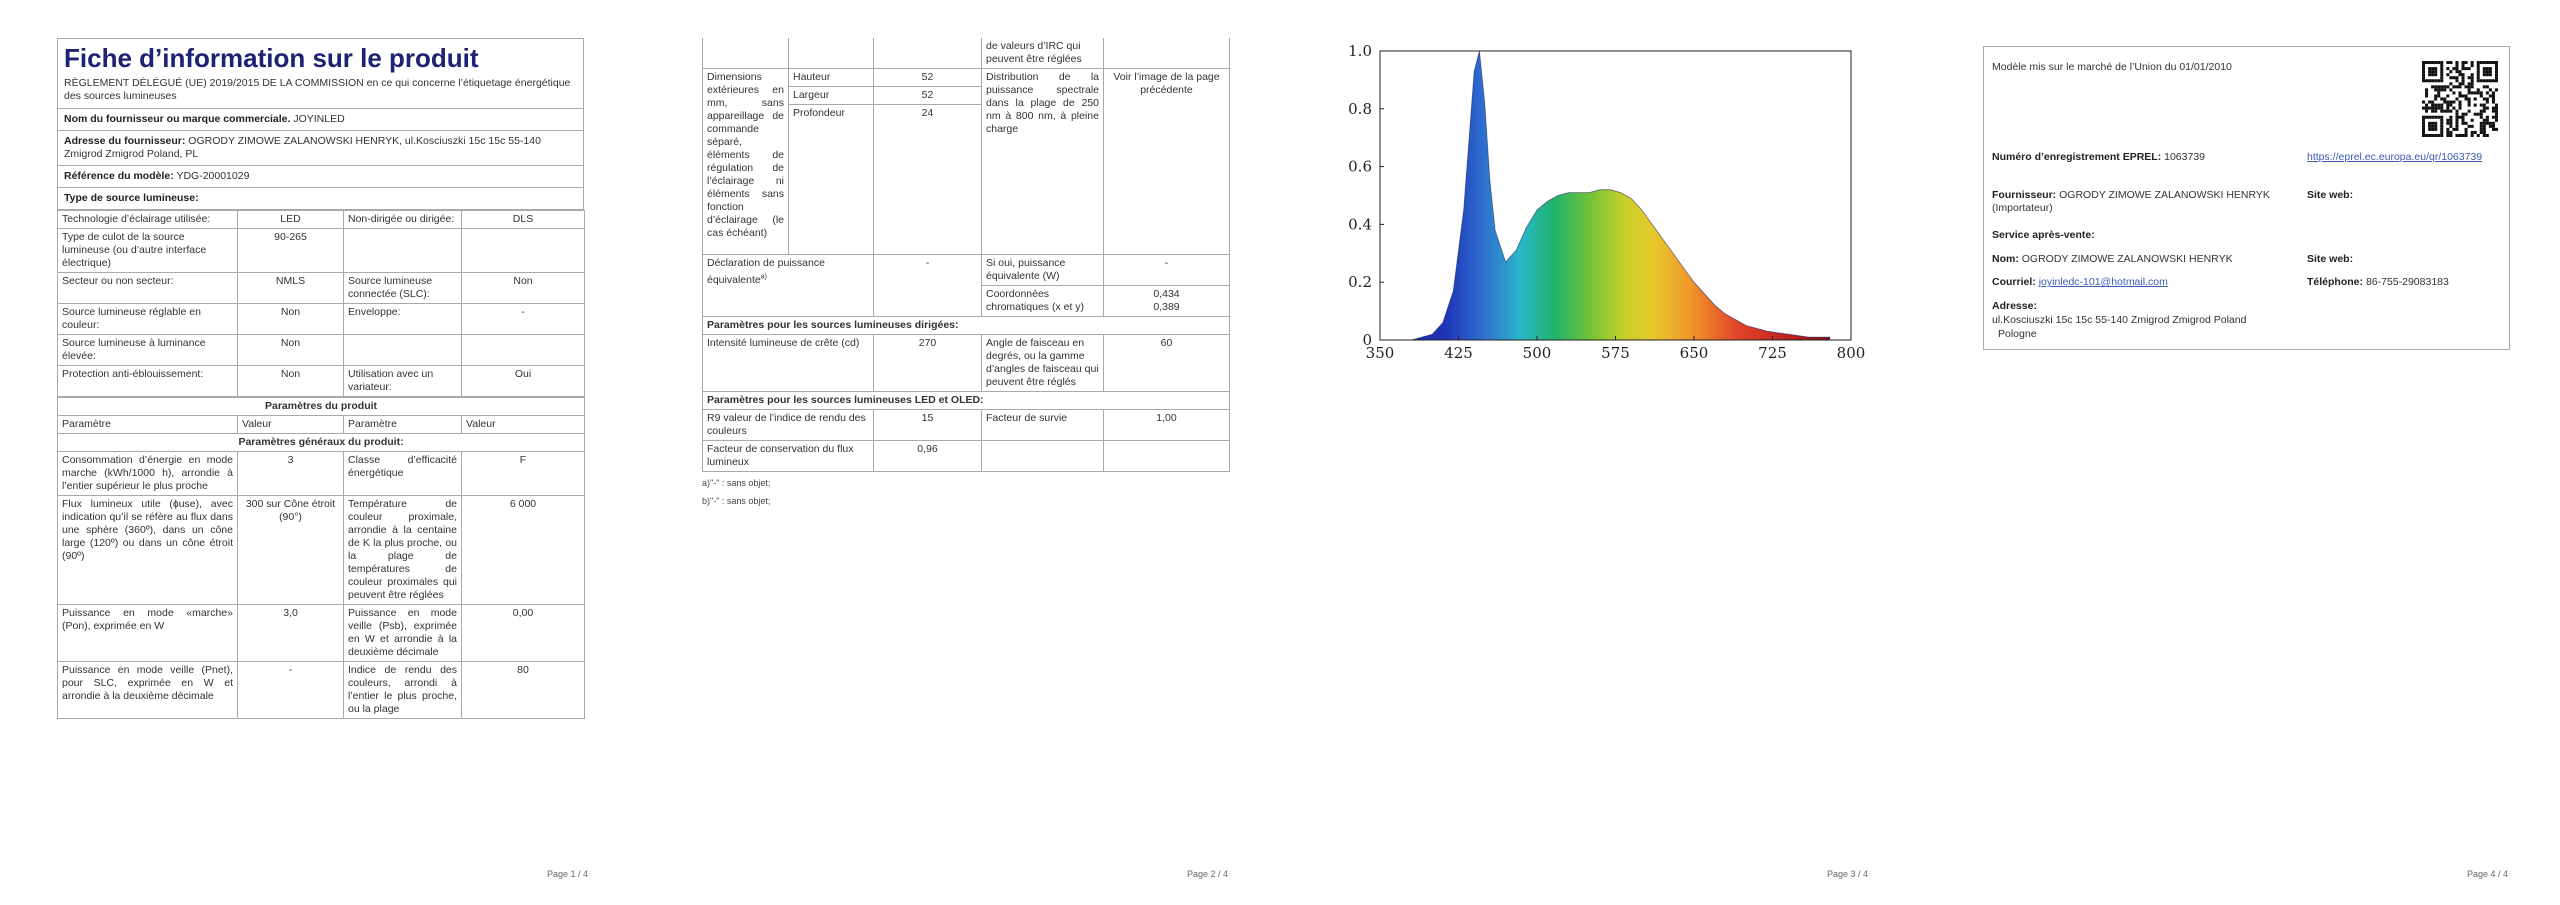 This screenshot has width=2560, height=905. I want to click on website-label: Site web:, so click(2330, 195).